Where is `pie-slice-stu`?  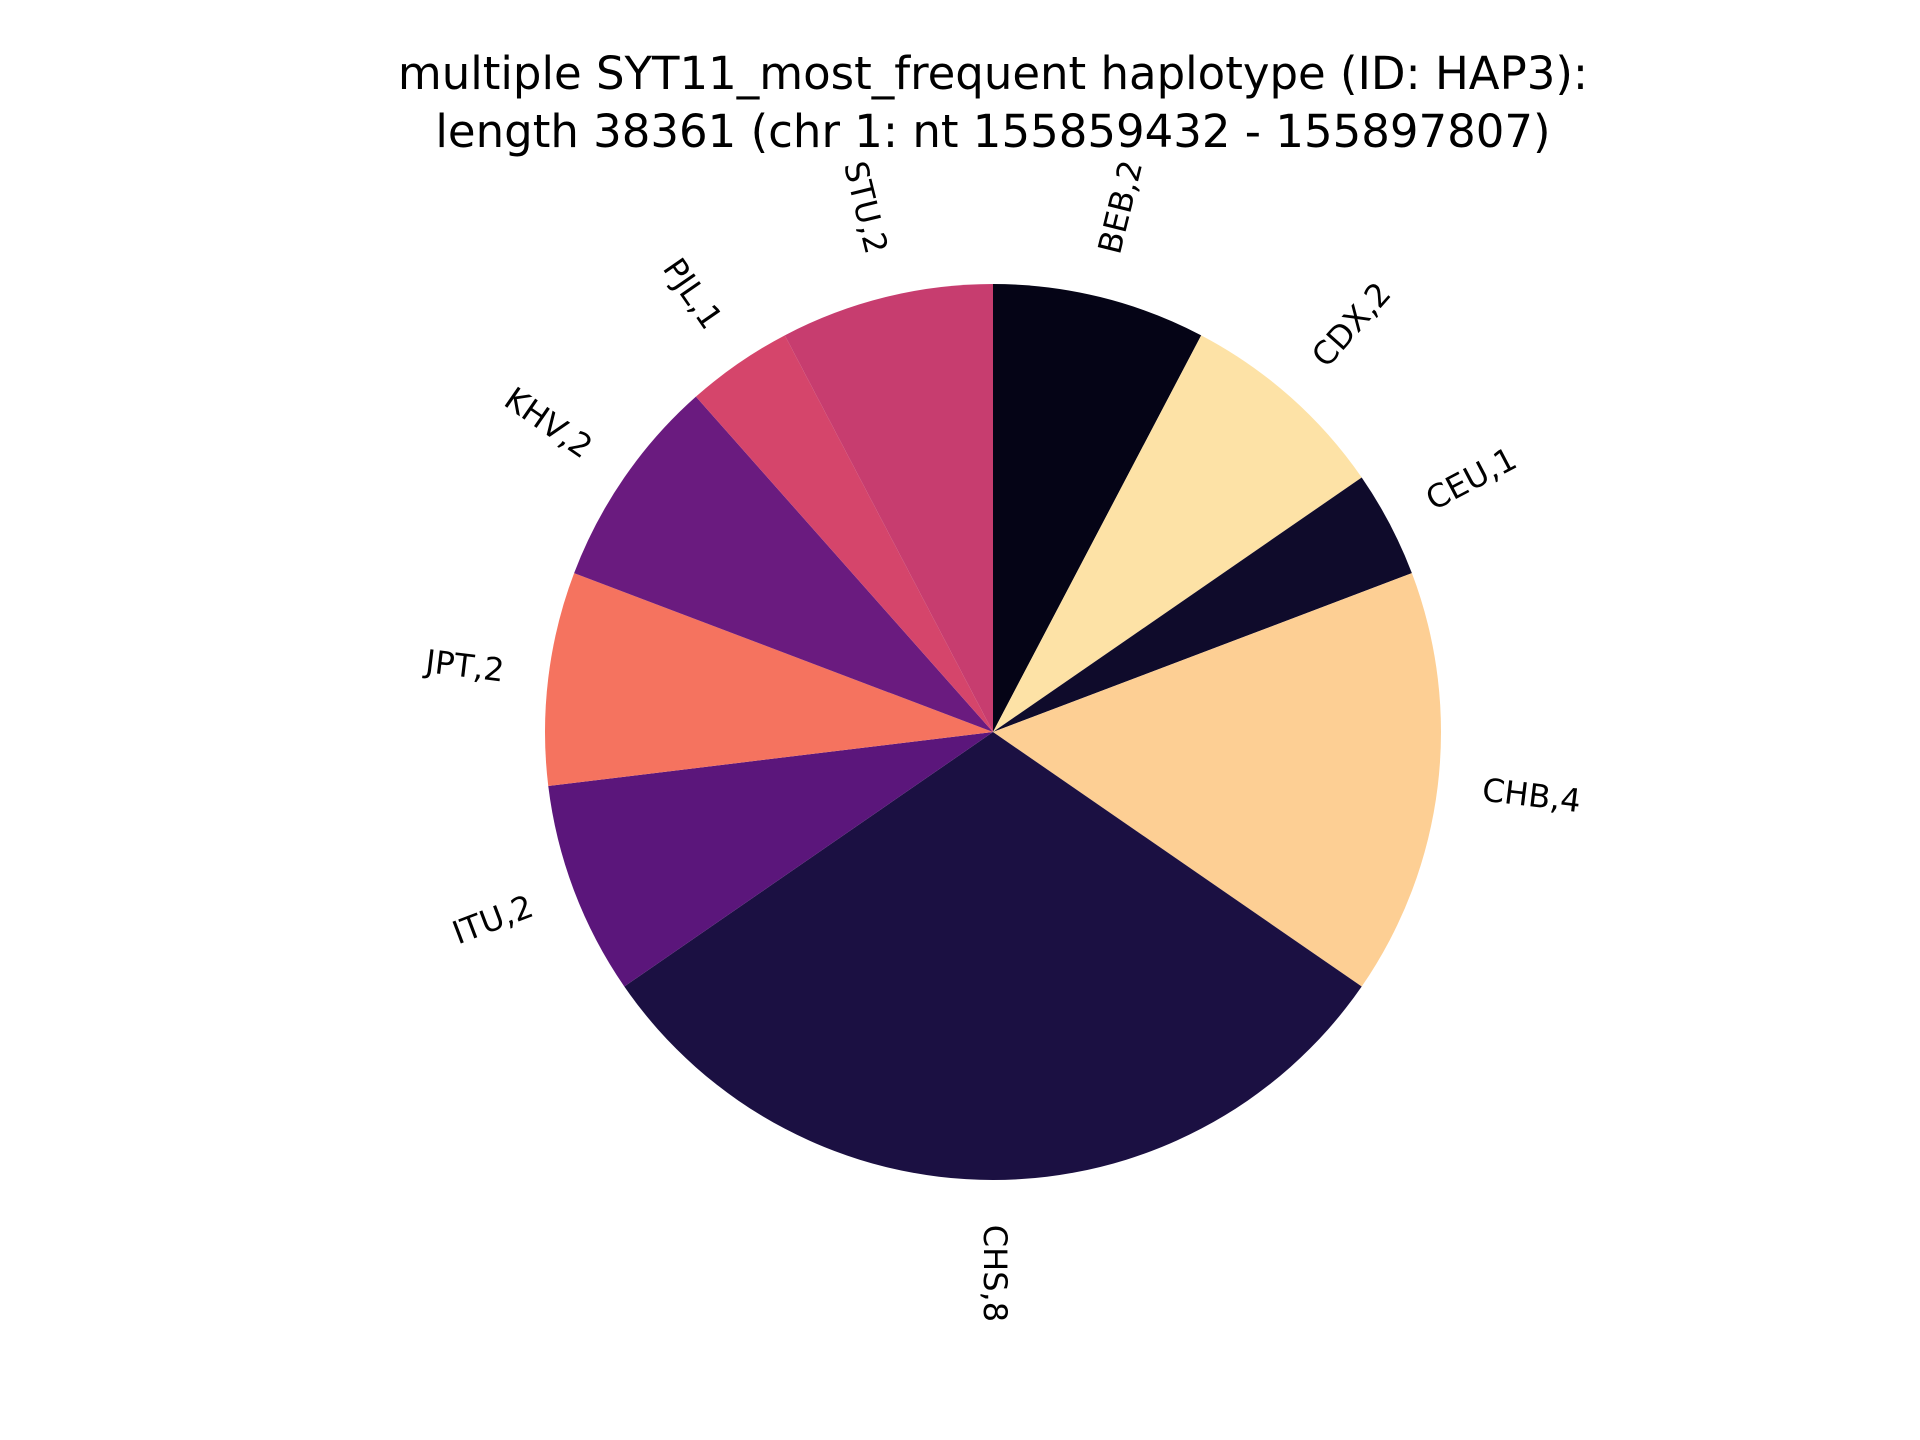 pie-slice-stu is located at coordinates (888, 508).